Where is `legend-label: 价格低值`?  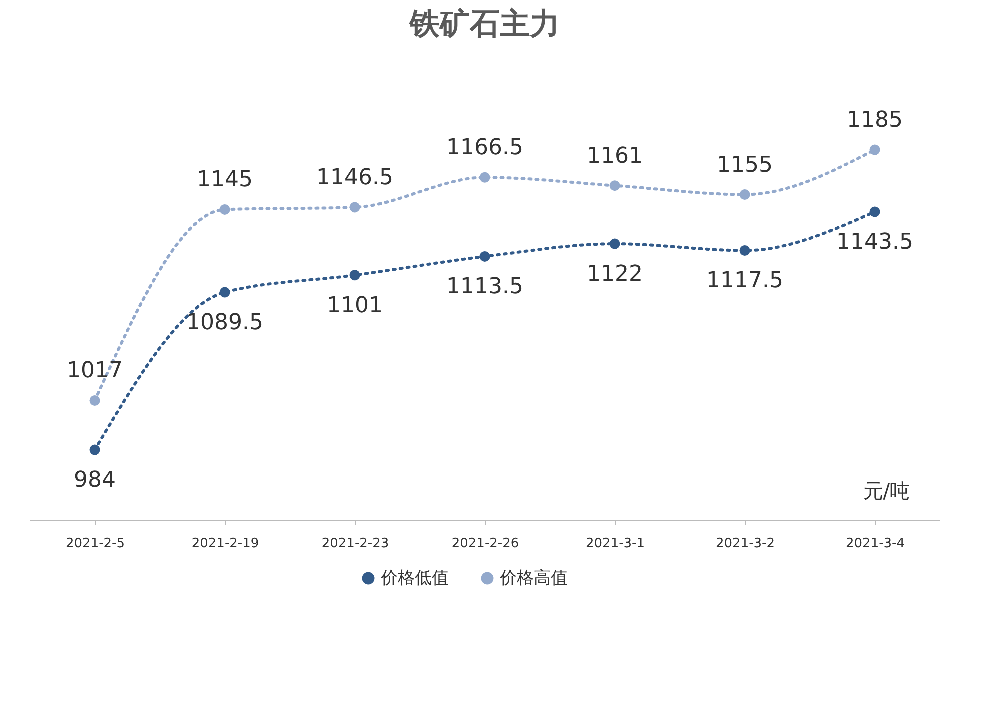
legend-label: 价格低值 is located at coordinates (414, 578).